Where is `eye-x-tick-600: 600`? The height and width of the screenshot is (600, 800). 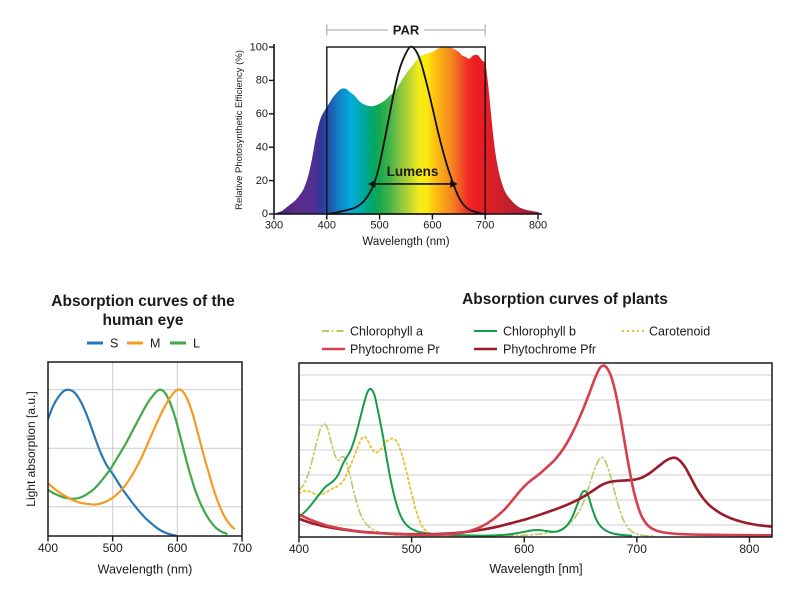
eye-x-tick-600: 600 is located at coordinates (177, 548).